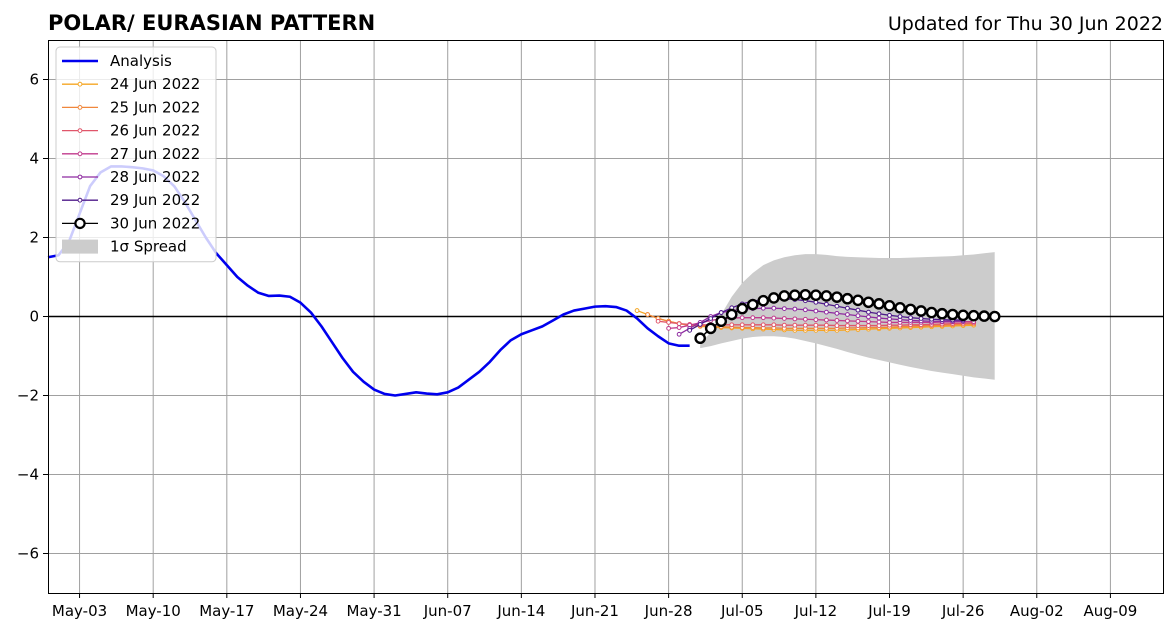  Describe the element at coordinates (447, 611) in the screenshot. I see `x-tick-label: Jun-07` at that location.